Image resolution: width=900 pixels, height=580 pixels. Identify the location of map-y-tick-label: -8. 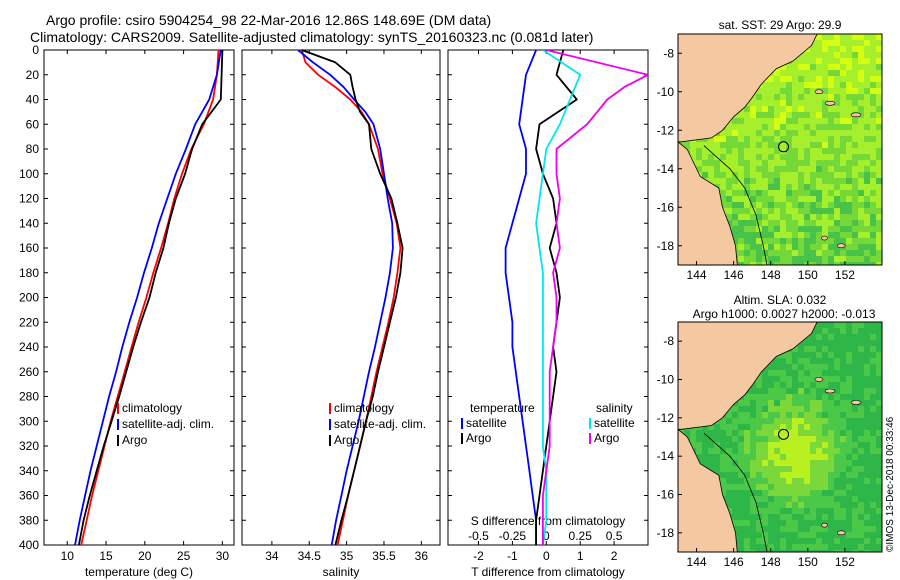
(668, 53).